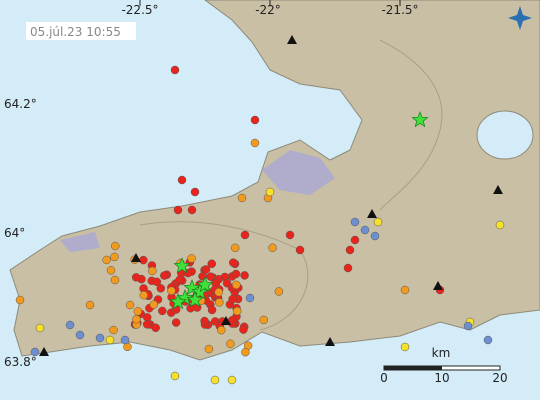  Describe the element at coordinates (384, 378) in the screenshot. I see `scale-tick: 0` at that location.